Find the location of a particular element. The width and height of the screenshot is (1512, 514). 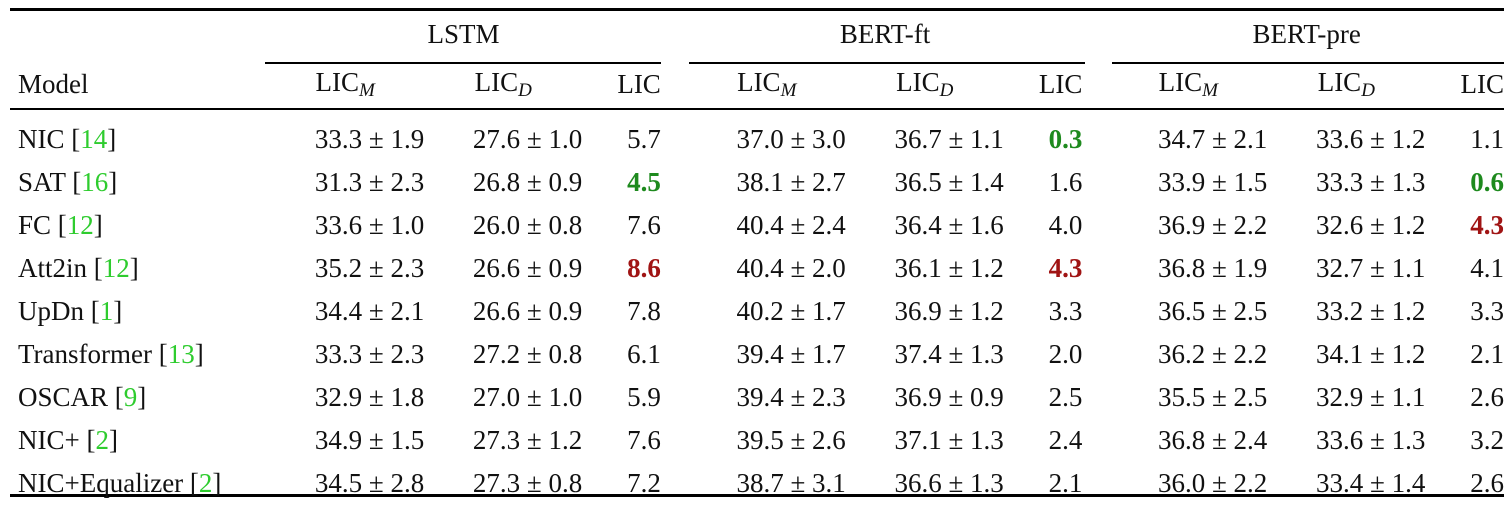

bertft-lic-m-cell: 39.4 ± 1.7 is located at coordinates (791, 354).